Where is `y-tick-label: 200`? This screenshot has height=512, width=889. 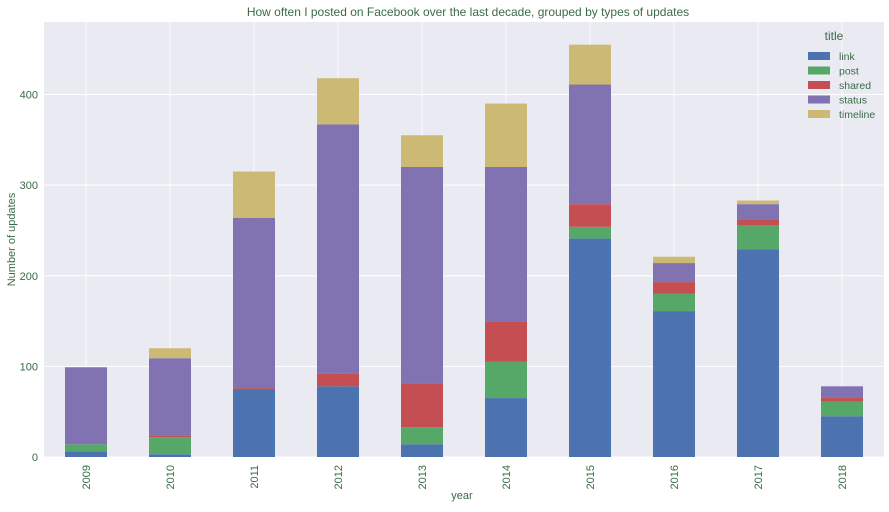
y-tick-label: 200 is located at coordinates (29, 277).